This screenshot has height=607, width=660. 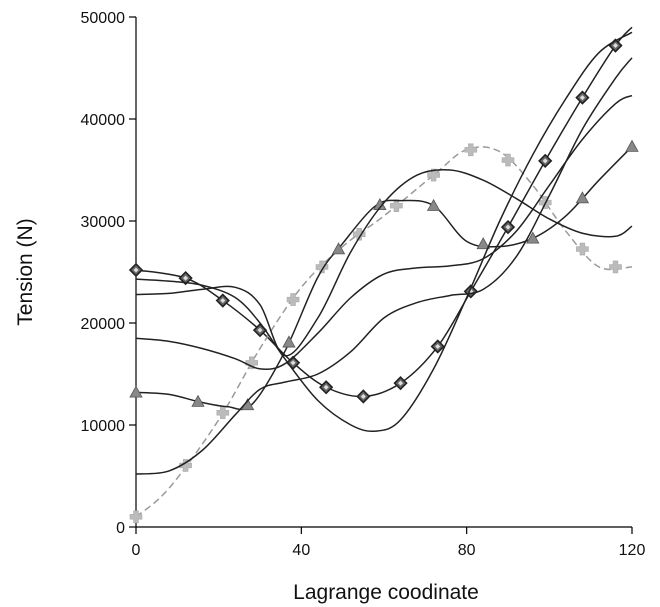 What do you see at coordinates (260, 330) in the screenshot?
I see `series-1-marker-4-inner` at bounding box center [260, 330].